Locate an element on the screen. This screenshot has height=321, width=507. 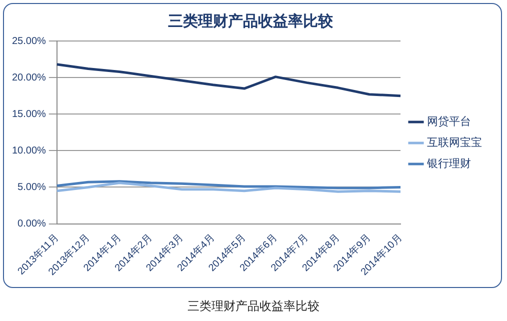
chart-title: 三类理财产品收益率比较 is located at coordinates (251, 21).